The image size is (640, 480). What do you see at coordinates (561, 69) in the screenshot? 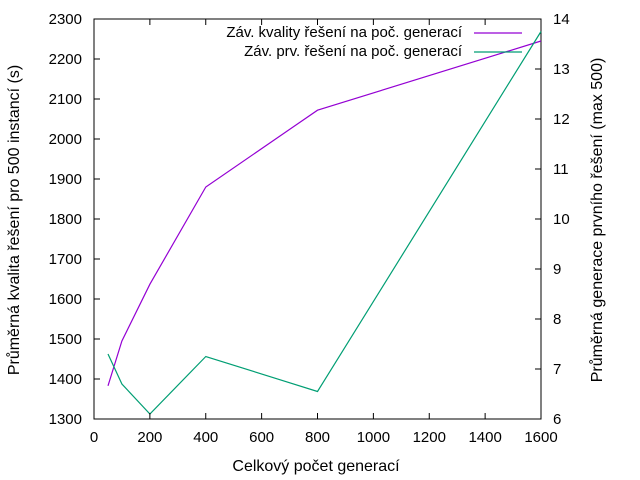
I see `y-right-tick-label: 13` at bounding box center [561, 69].